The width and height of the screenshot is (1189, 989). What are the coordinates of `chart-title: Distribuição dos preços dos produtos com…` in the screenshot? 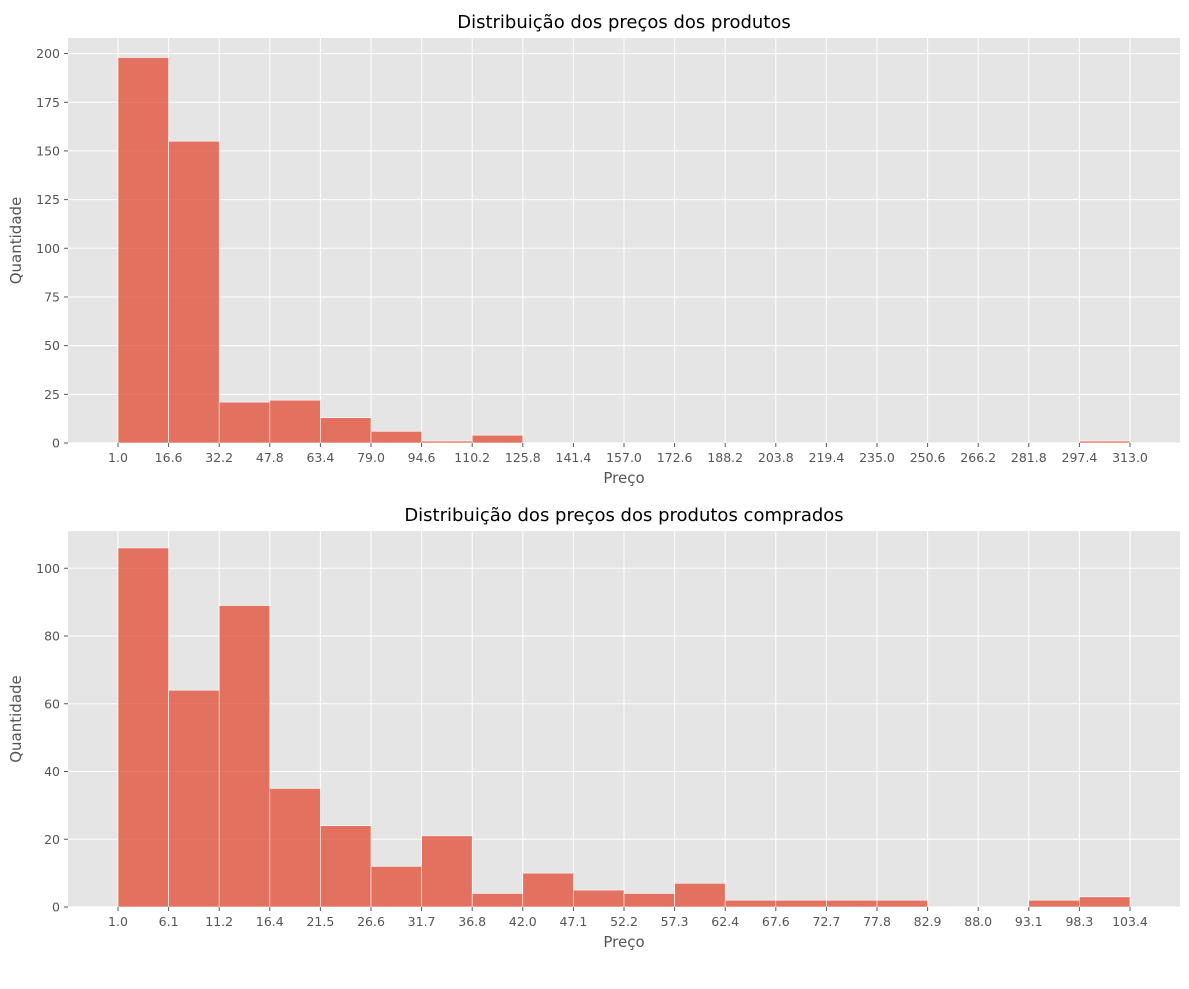 It's located at (623, 515).